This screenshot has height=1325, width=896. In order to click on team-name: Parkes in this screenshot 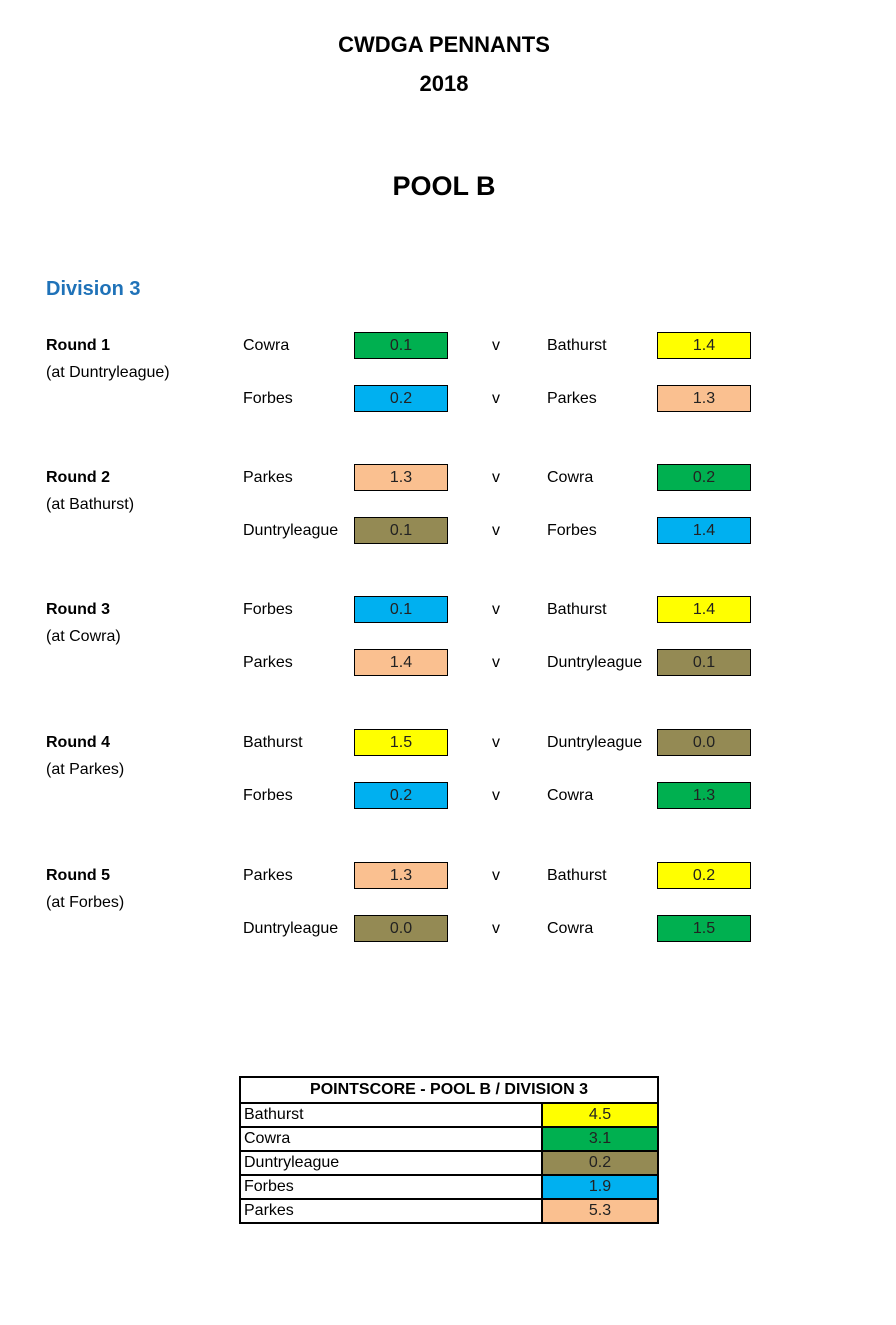, I will do `click(391, 1211)`.